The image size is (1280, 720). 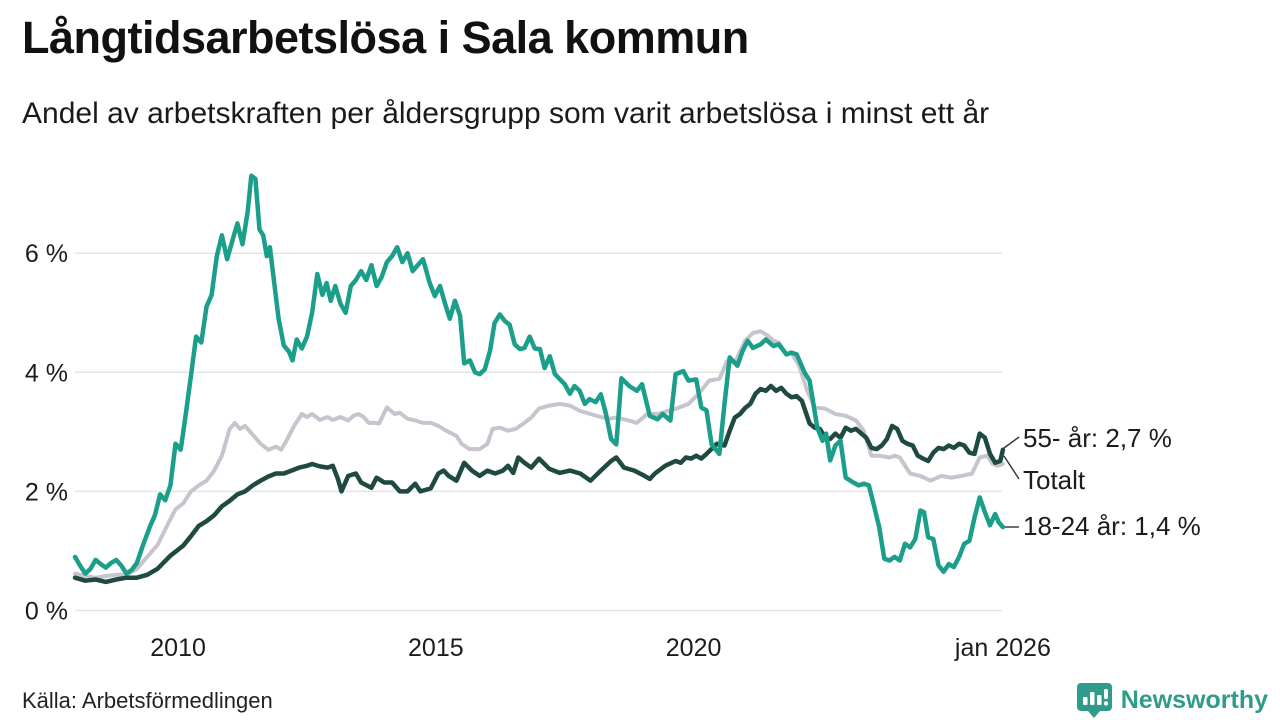 I want to click on x-axis: 2010 2015 2020 jan 2026, so click(x=600, y=648).